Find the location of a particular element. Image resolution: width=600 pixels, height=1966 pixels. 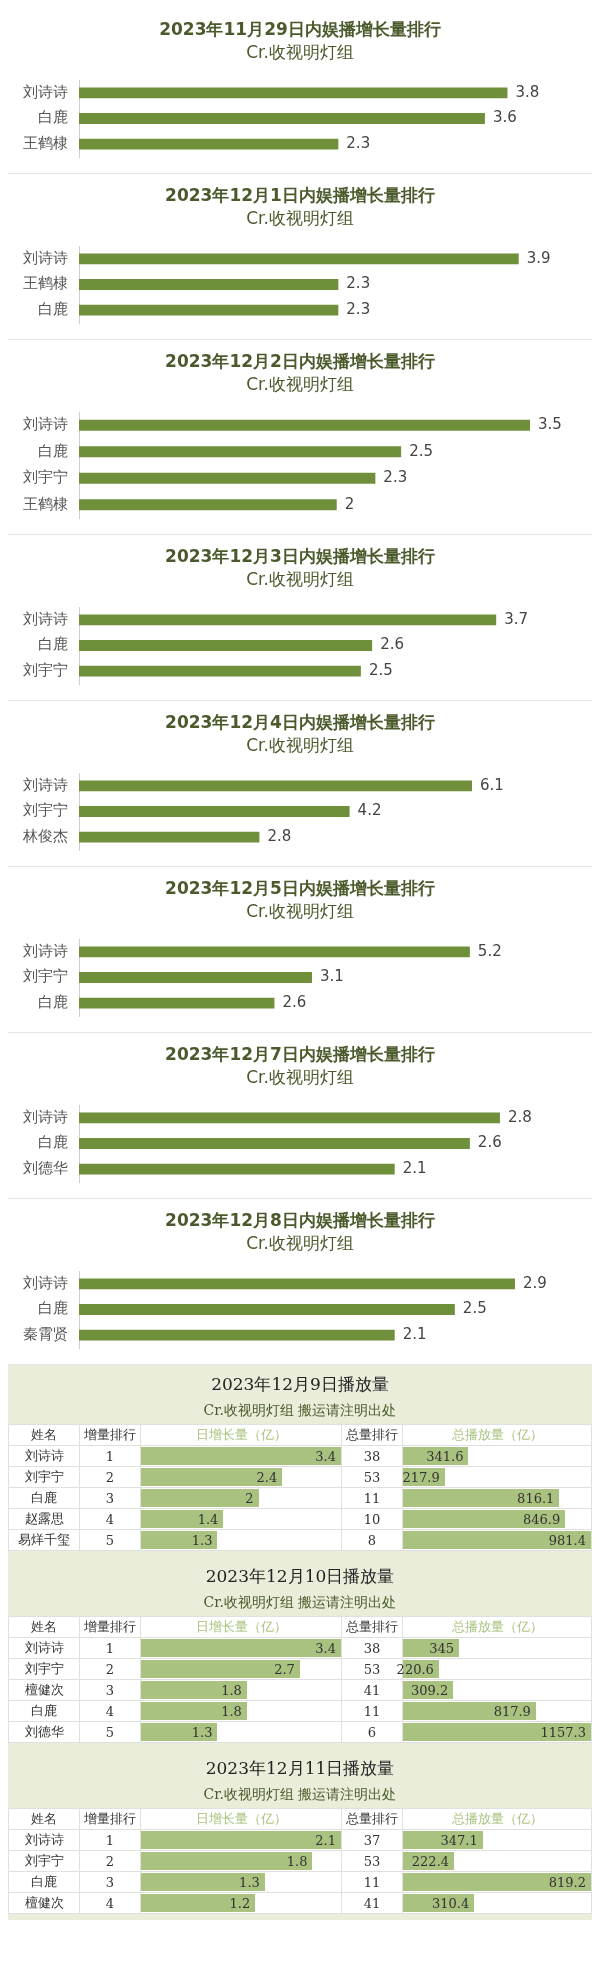

data-label: 3.9 is located at coordinates (538, 257).